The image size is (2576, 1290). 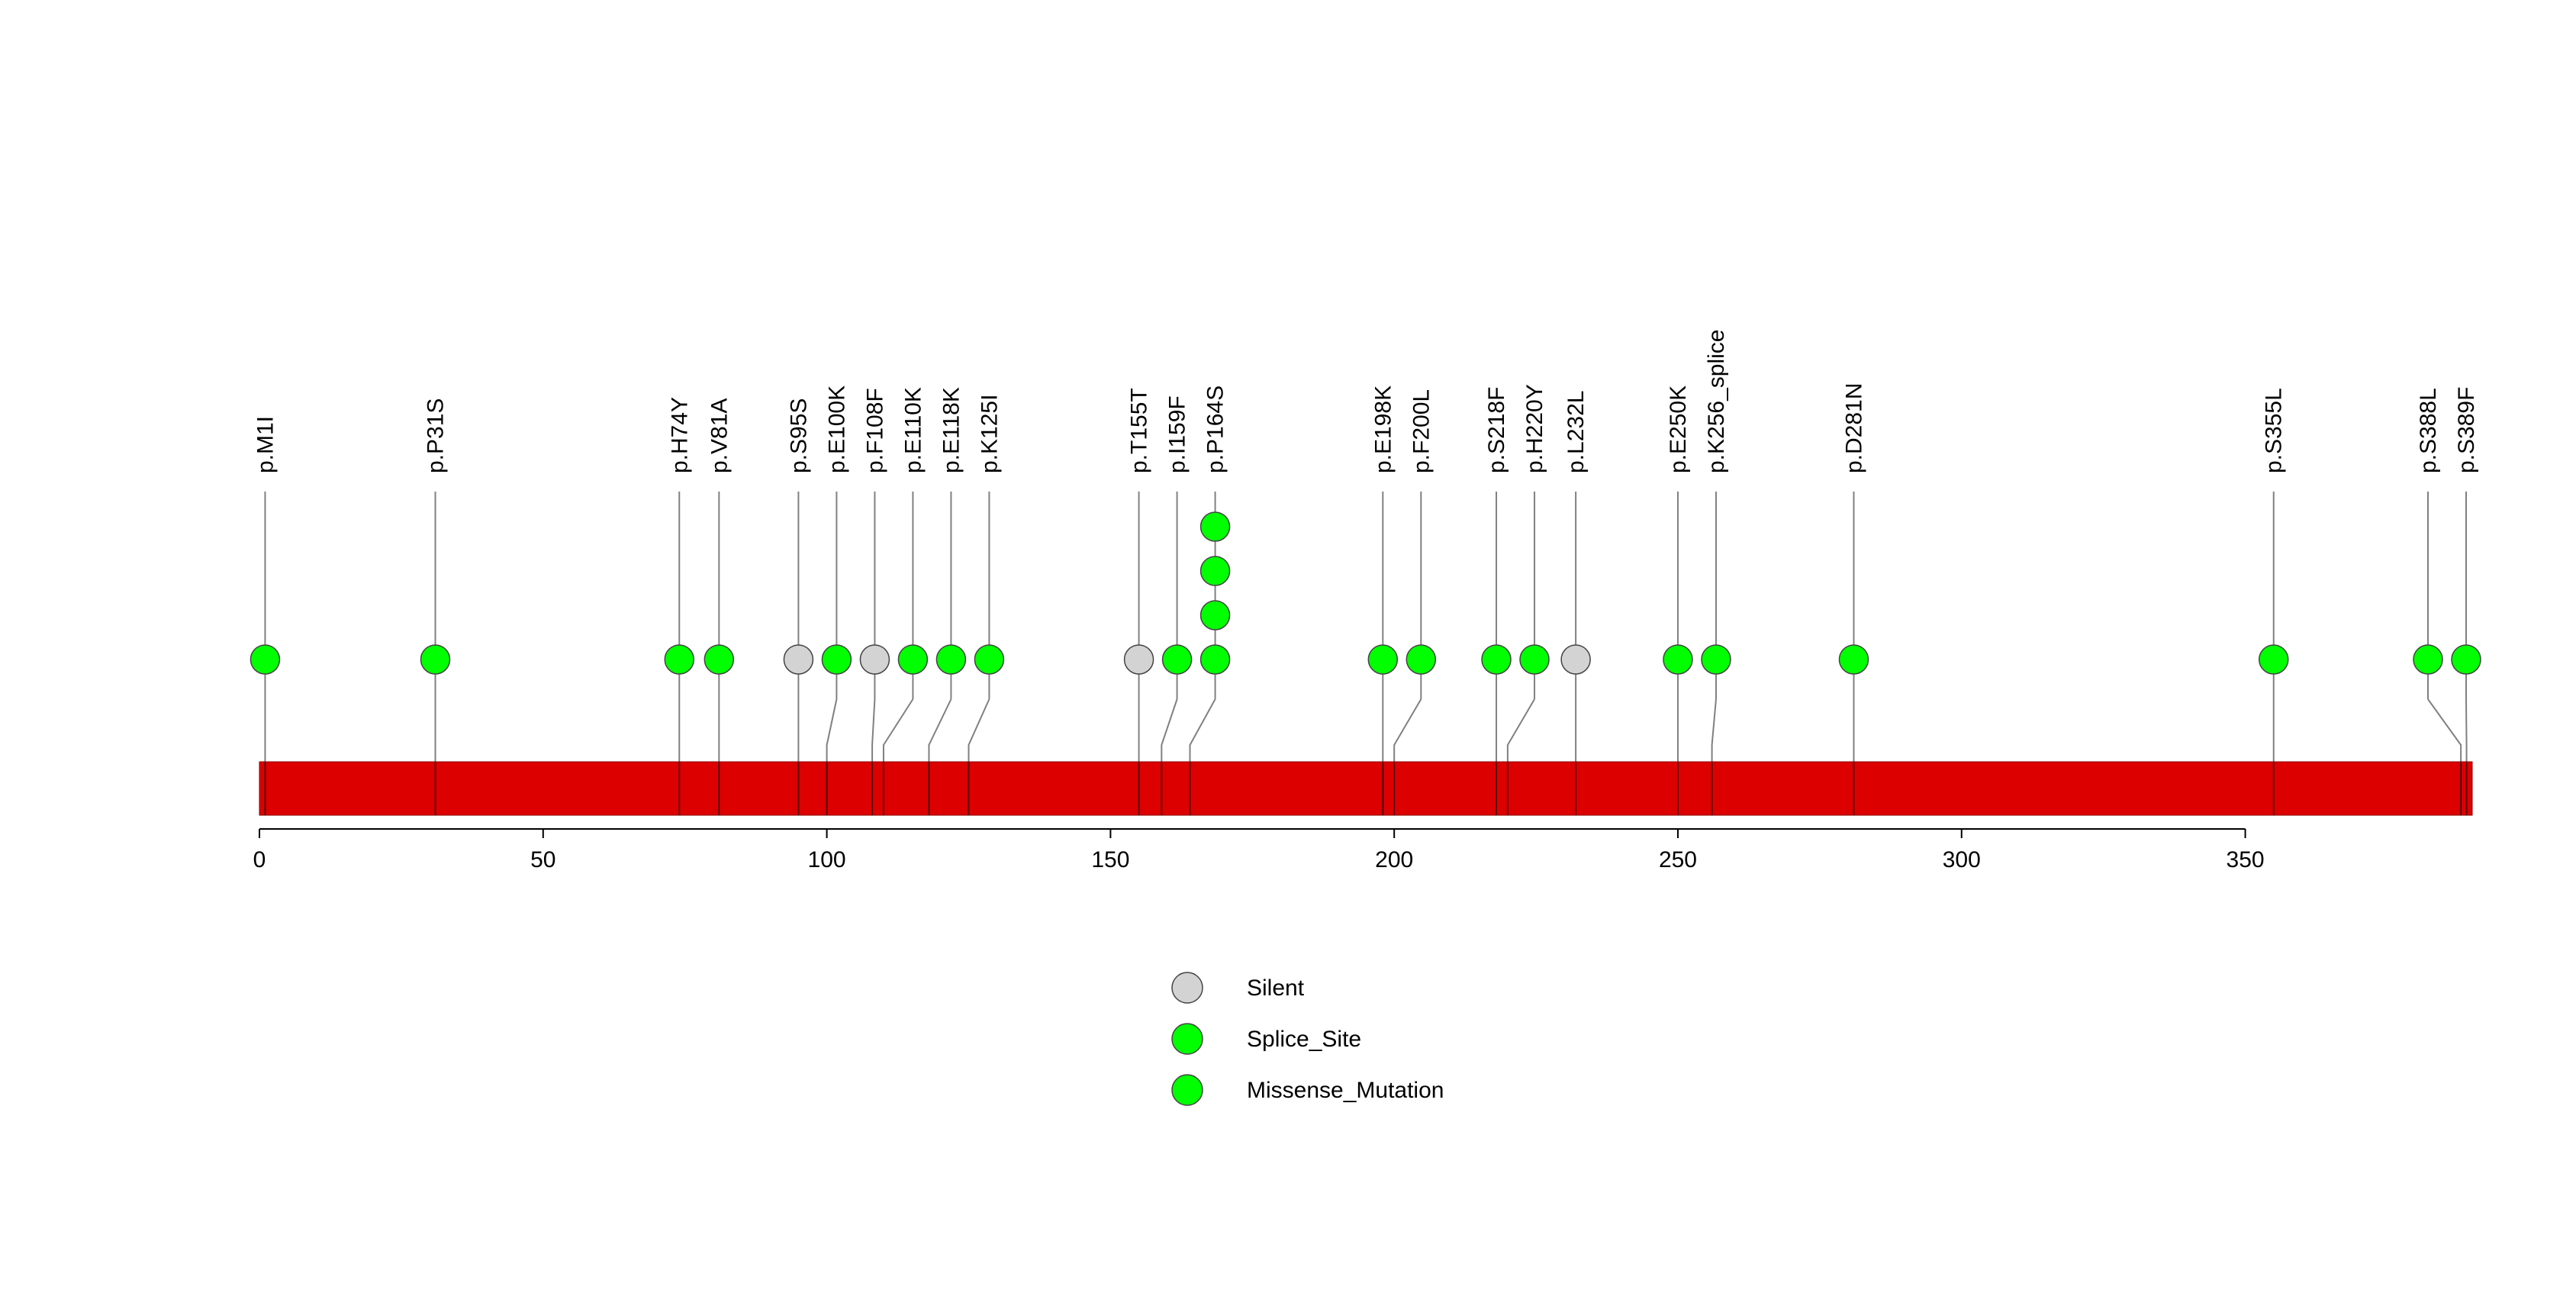 What do you see at coordinates (1394, 860) in the screenshot?
I see `x-tick-label: 200` at bounding box center [1394, 860].